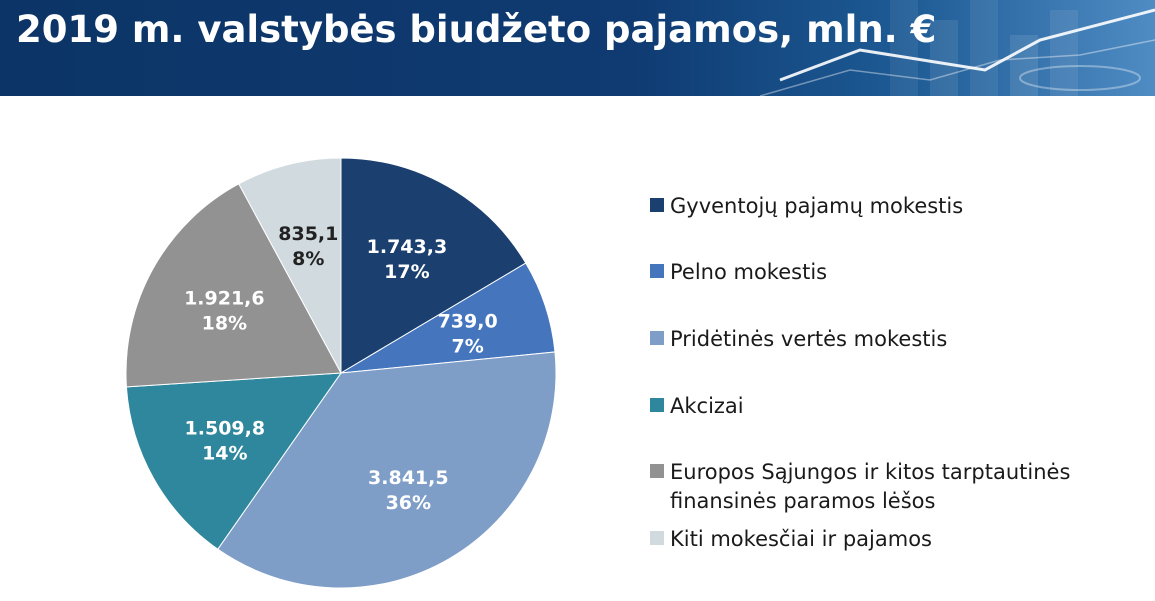  What do you see at coordinates (468, 346) in the screenshot?
I see `percent-label: 7%` at bounding box center [468, 346].